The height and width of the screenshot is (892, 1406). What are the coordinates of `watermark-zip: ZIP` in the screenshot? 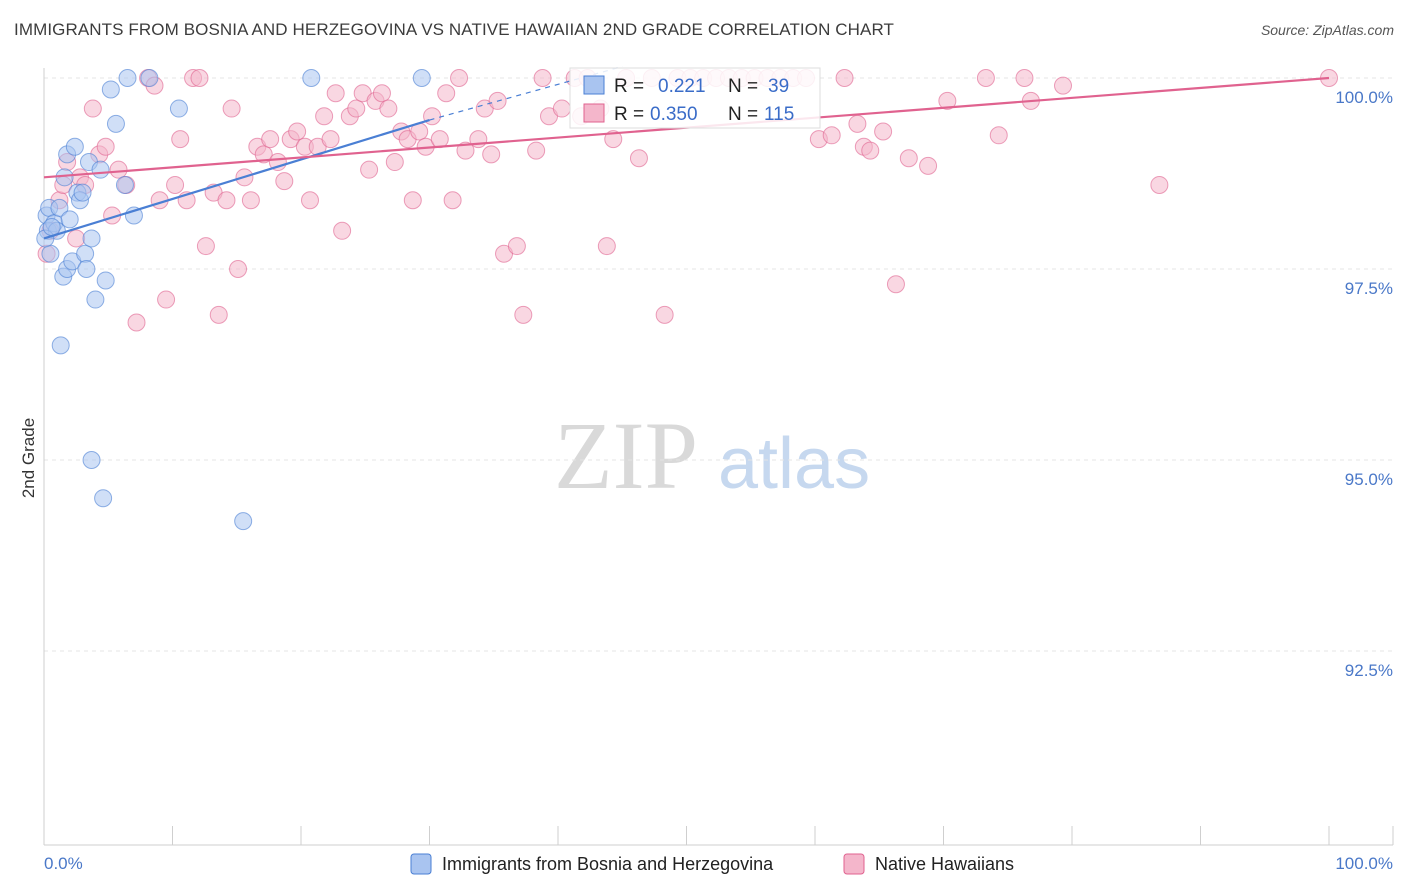 It's located at (626, 455).